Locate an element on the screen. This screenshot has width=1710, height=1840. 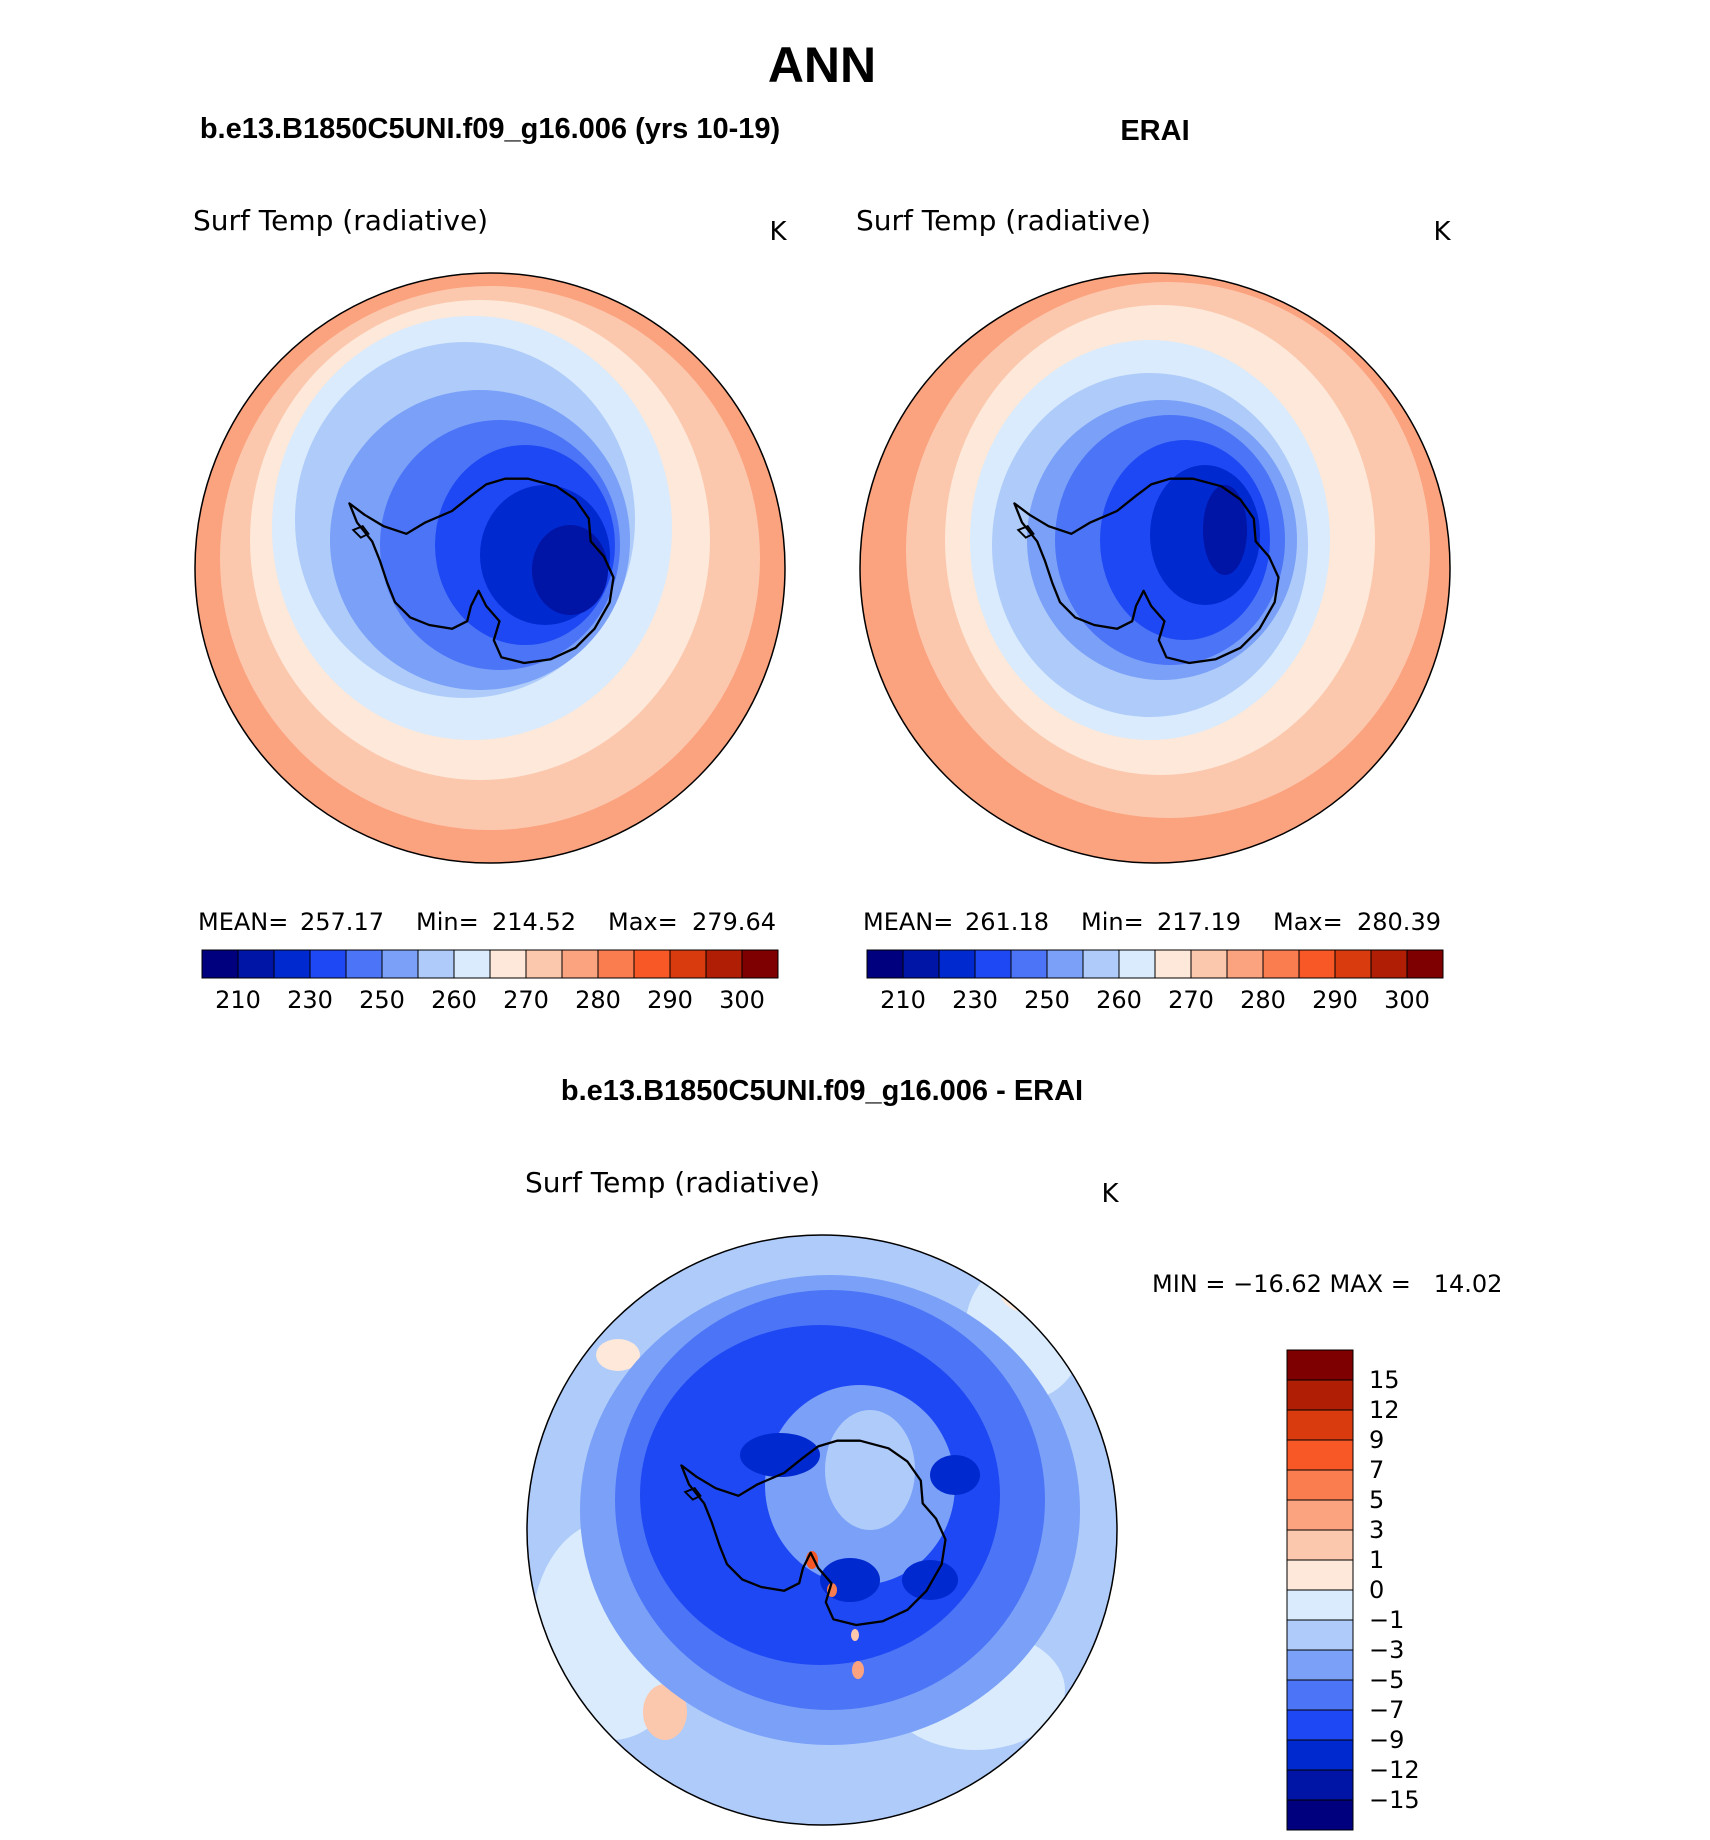
colorbar-tick-label: 9 is located at coordinates (1376, 1440).